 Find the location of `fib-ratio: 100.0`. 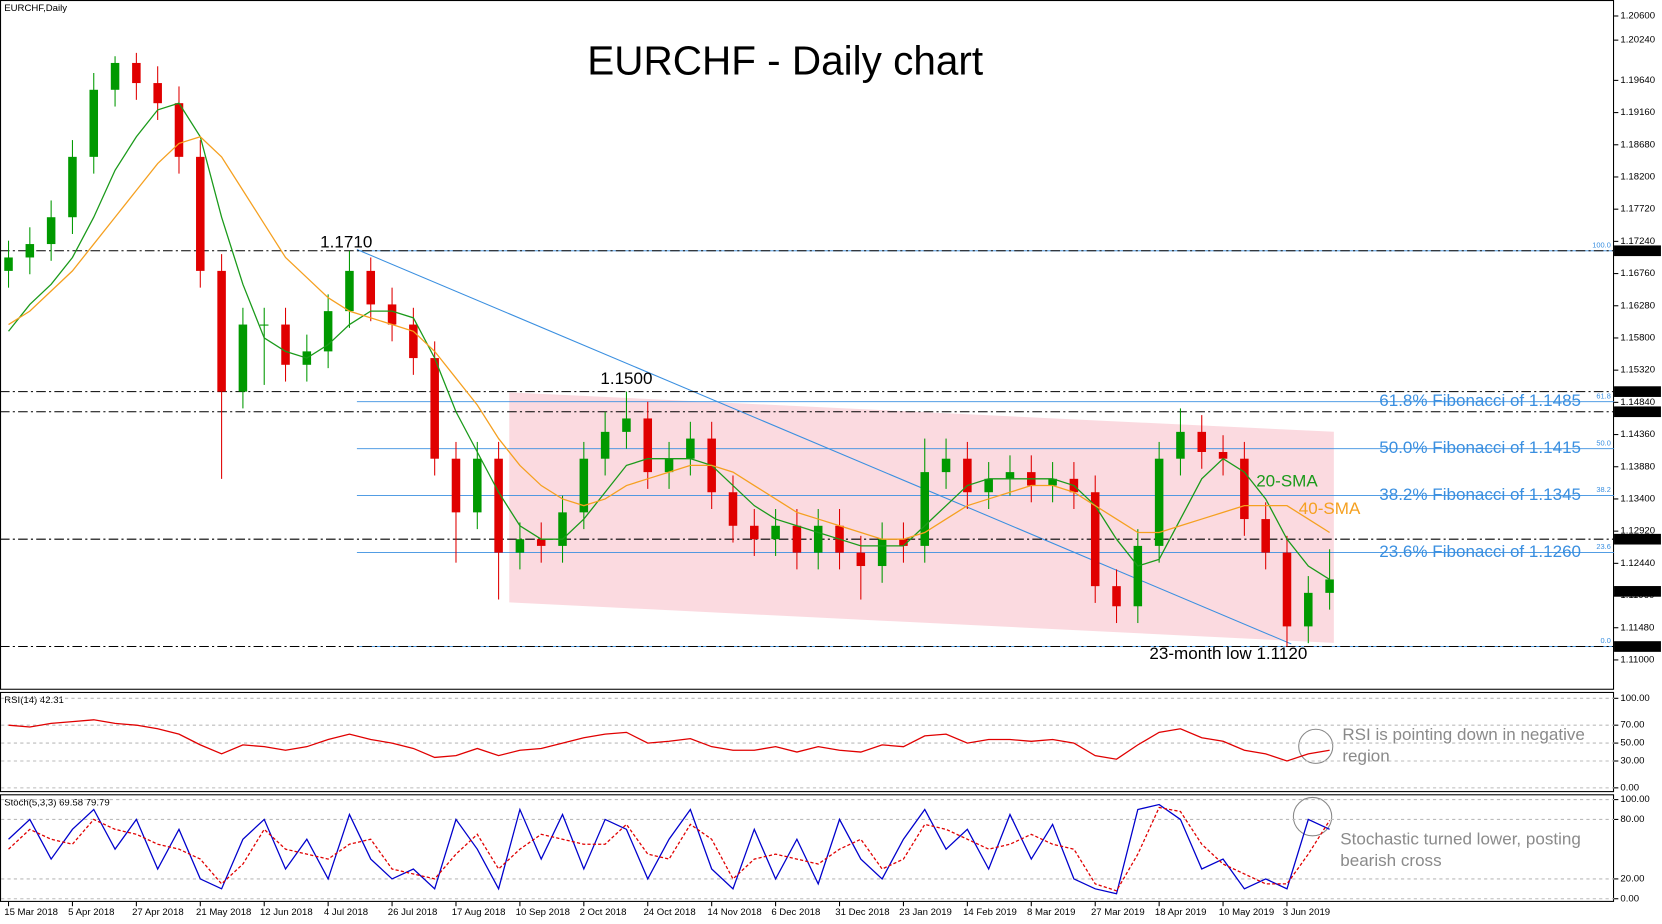

fib-ratio: 100.0 is located at coordinates (1601, 244).